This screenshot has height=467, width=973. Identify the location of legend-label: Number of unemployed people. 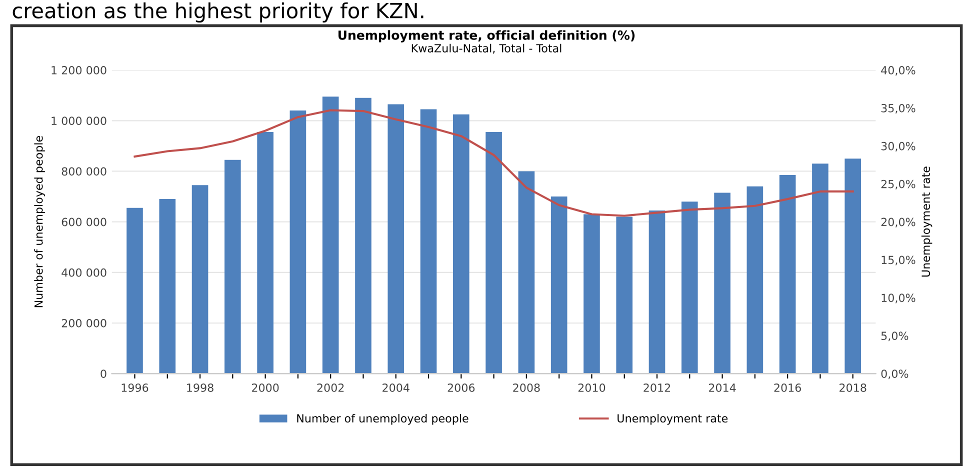
(382, 419).